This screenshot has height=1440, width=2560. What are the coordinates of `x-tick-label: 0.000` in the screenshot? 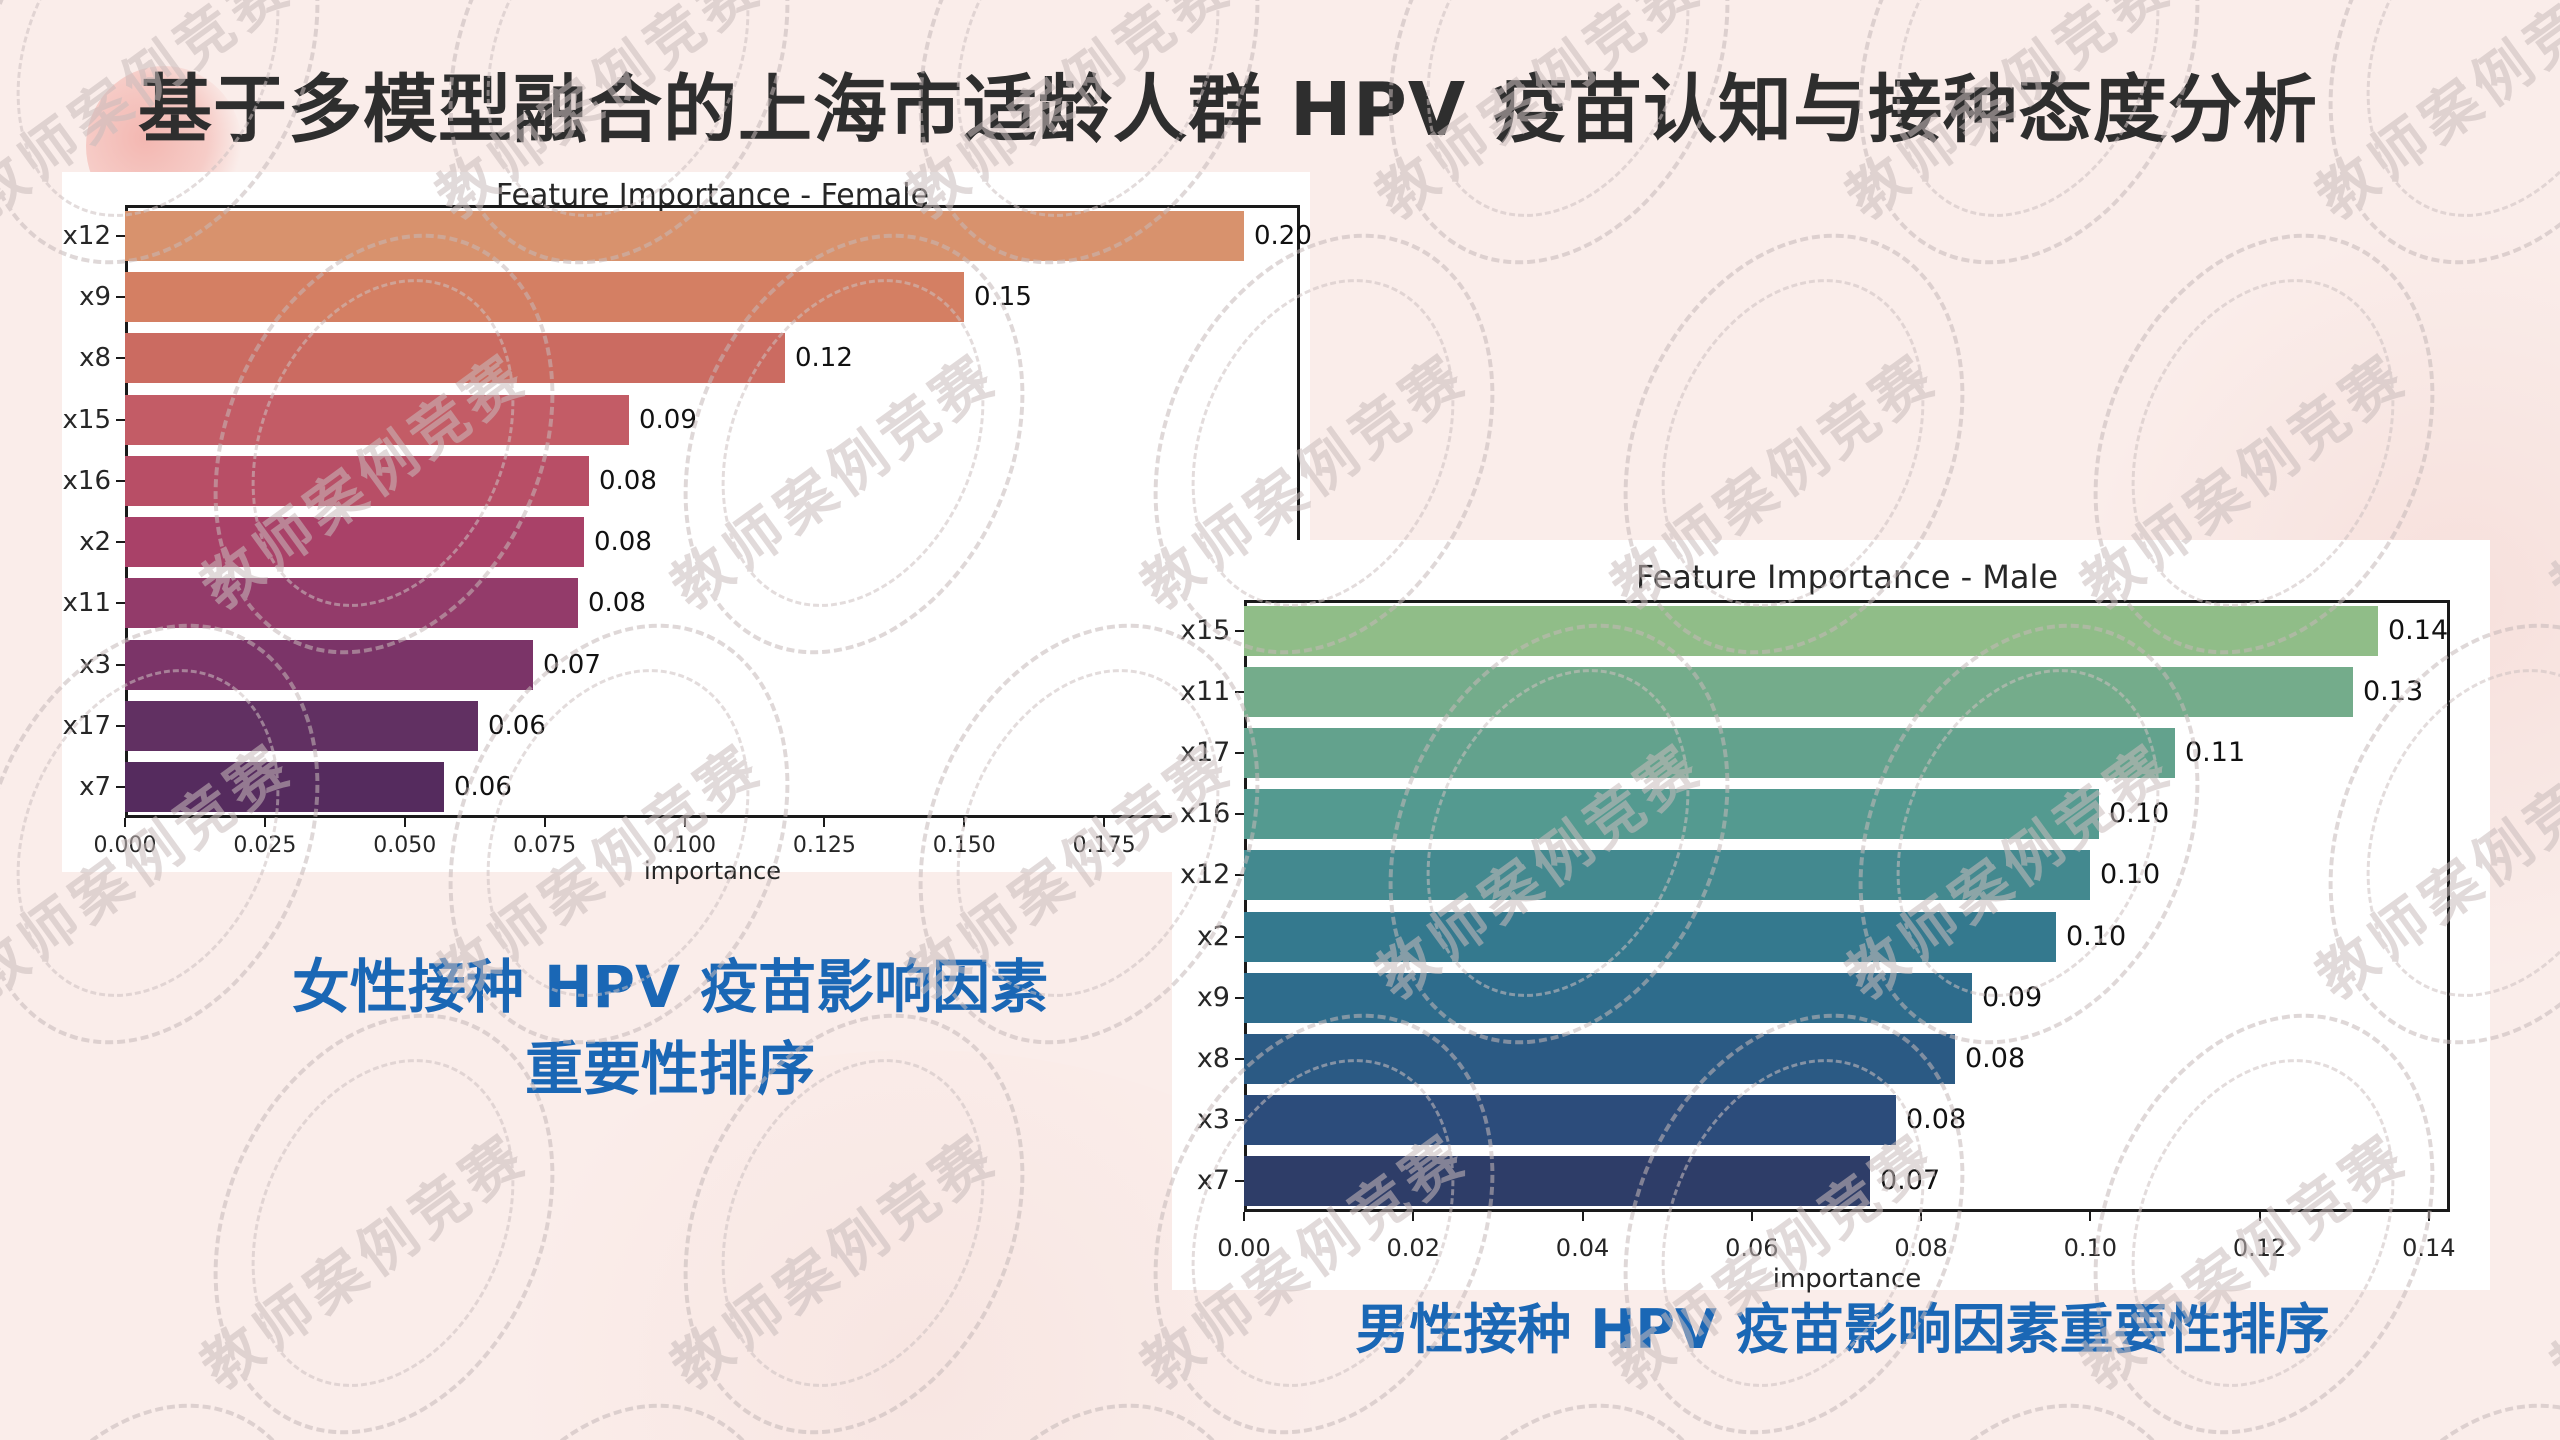 It's located at (125, 845).